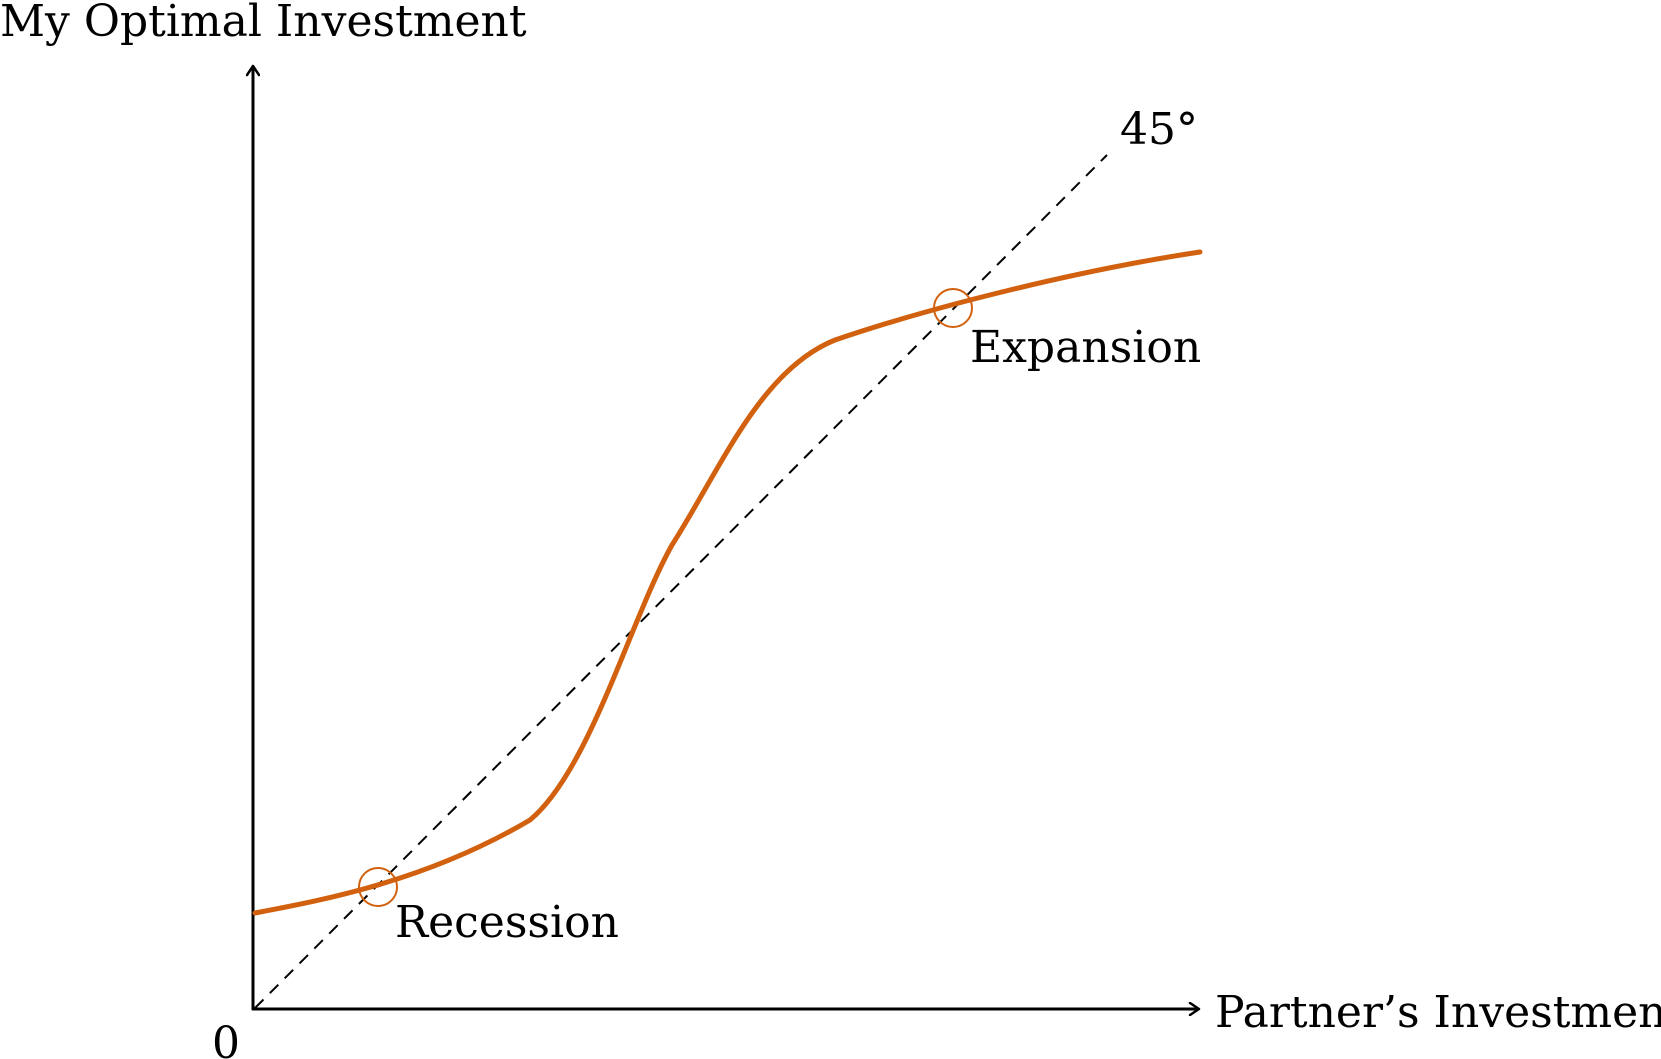  What do you see at coordinates (1159, 129) in the screenshot?
I see `diagonal-angle-label: 45°` at bounding box center [1159, 129].